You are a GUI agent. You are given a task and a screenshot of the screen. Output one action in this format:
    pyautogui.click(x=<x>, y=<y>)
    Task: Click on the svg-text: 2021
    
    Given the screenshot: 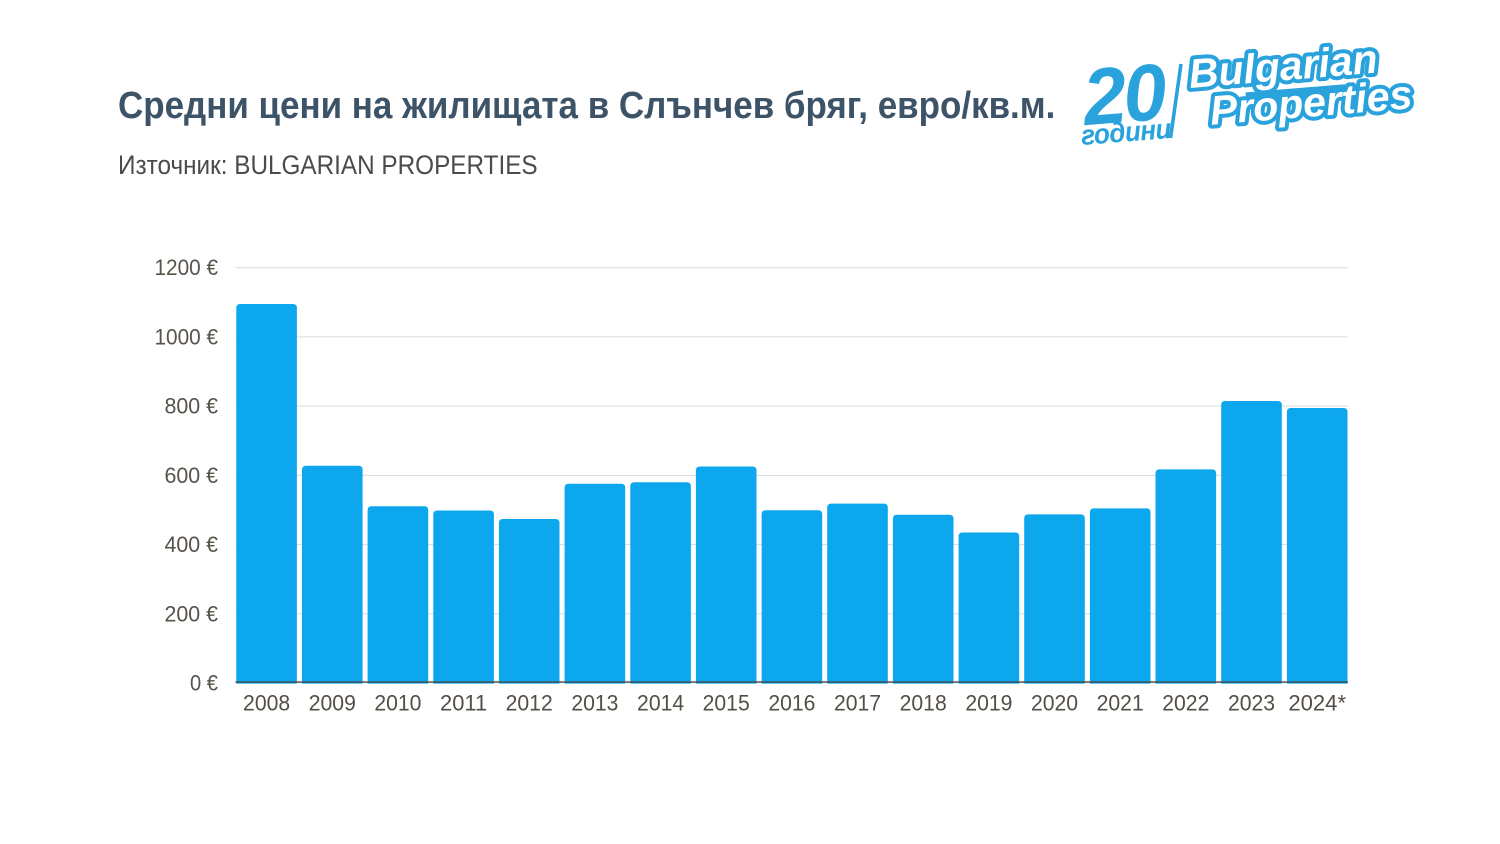 What is the action you would take?
    pyautogui.click(x=1120, y=703)
    